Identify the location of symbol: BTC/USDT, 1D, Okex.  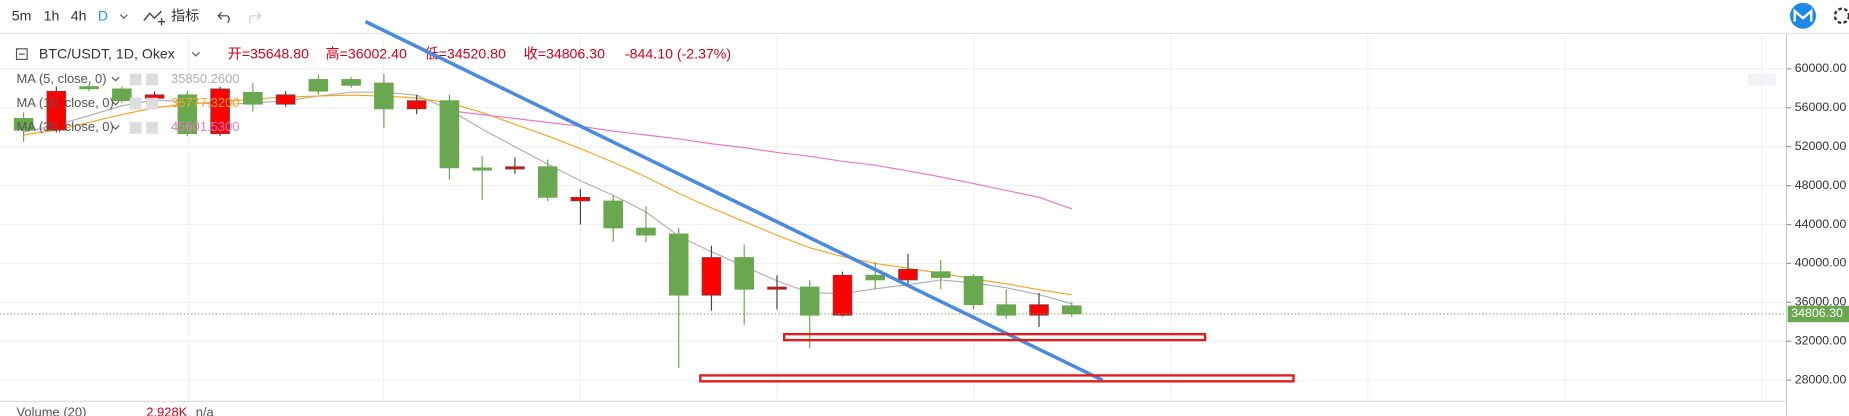
(107, 53).